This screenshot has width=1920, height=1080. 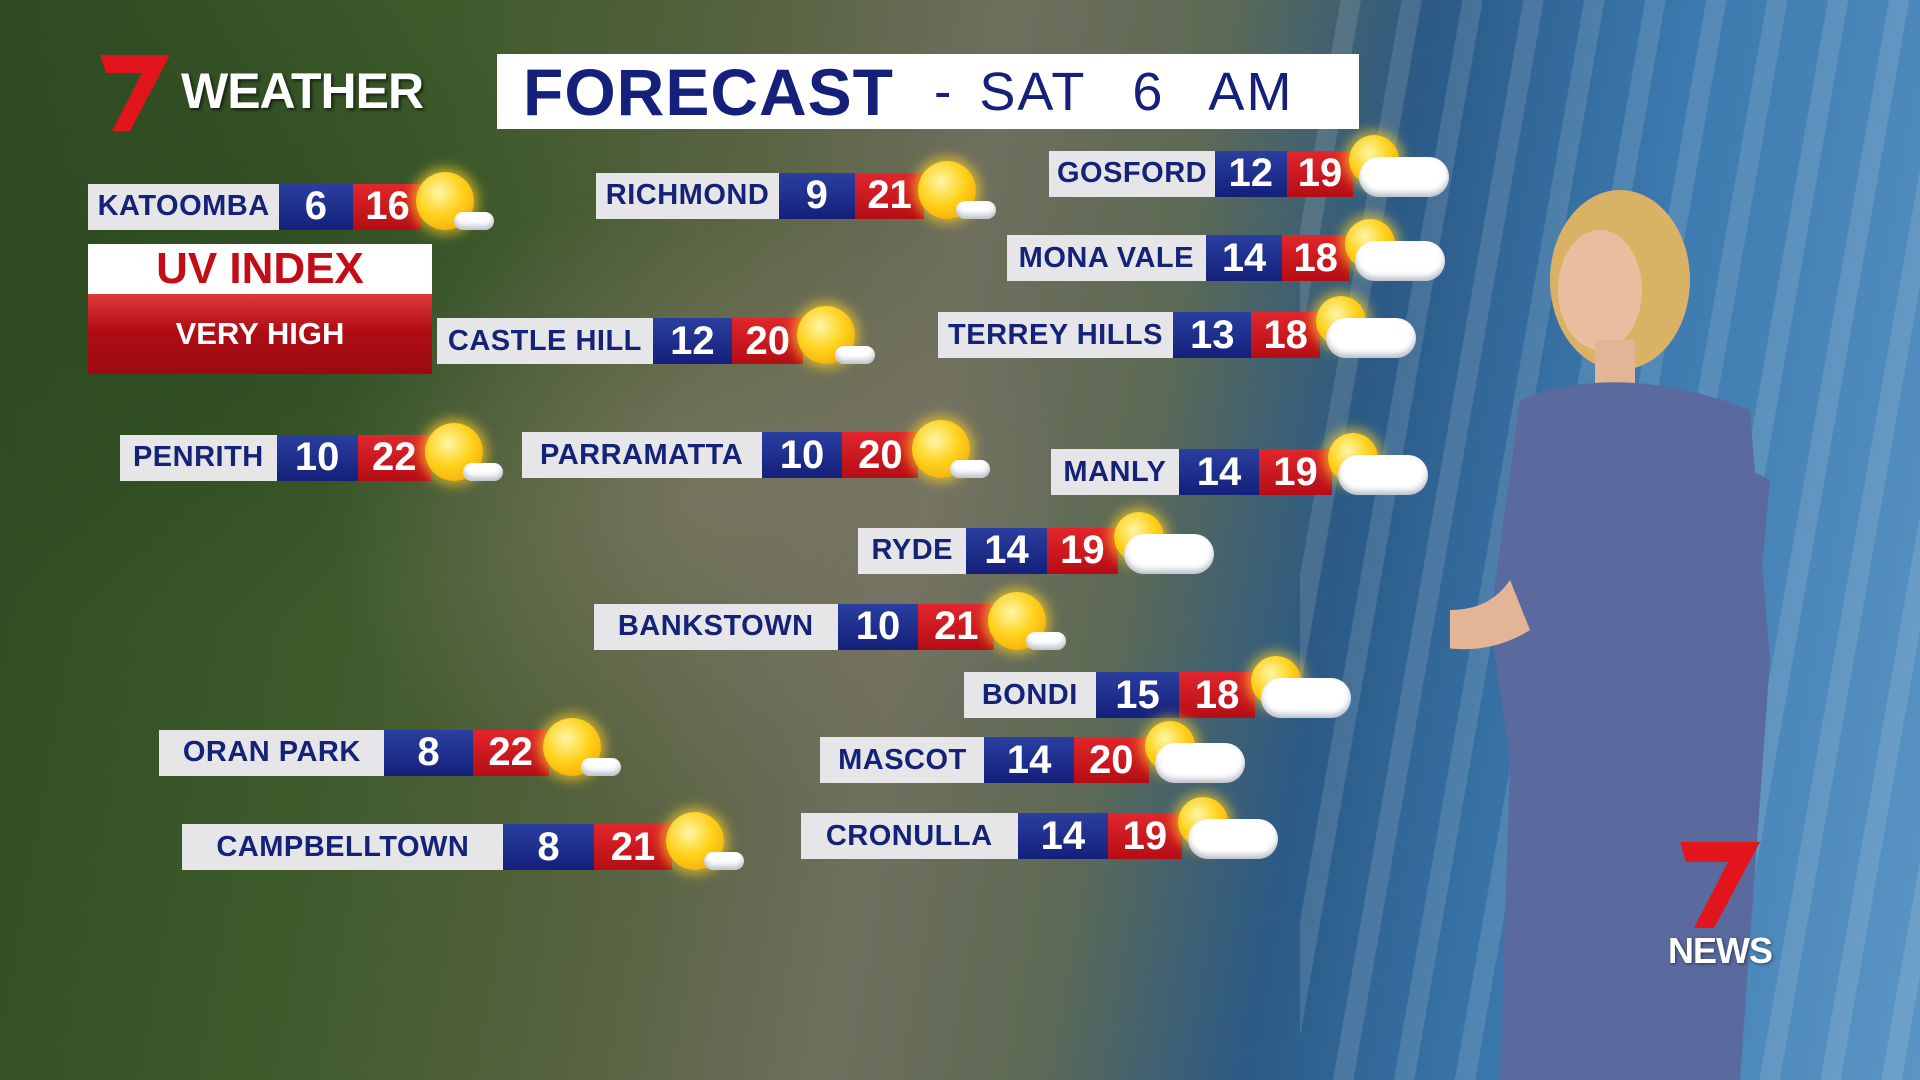 What do you see at coordinates (912, 550) in the screenshot?
I see `location-name: RYDE` at bounding box center [912, 550].